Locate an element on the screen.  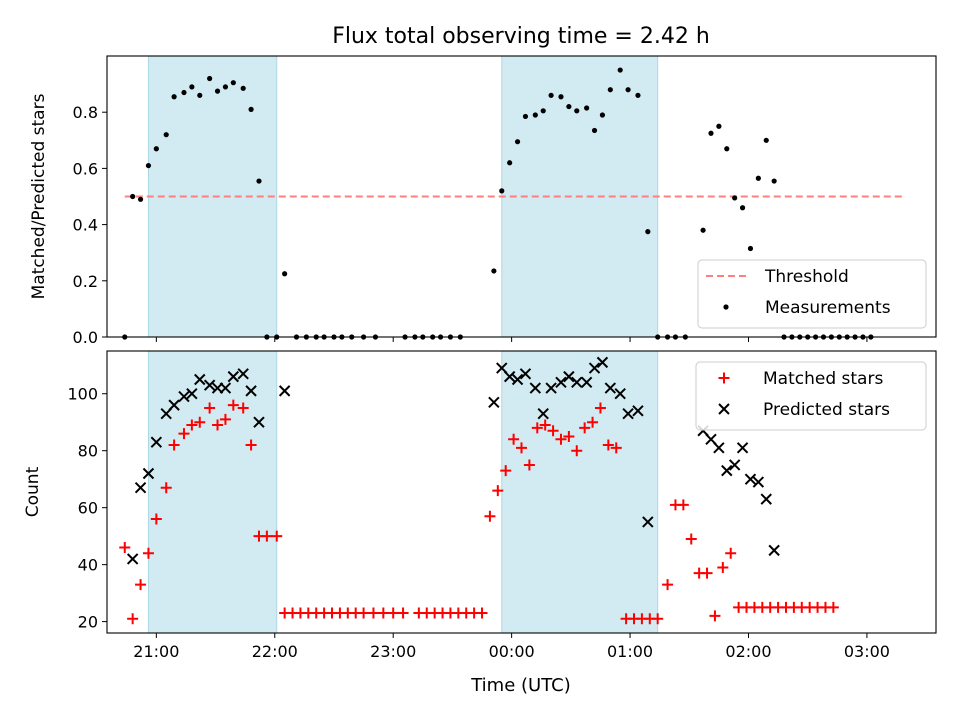
legend-predicted-swatch is located at coordinates (724, 409).